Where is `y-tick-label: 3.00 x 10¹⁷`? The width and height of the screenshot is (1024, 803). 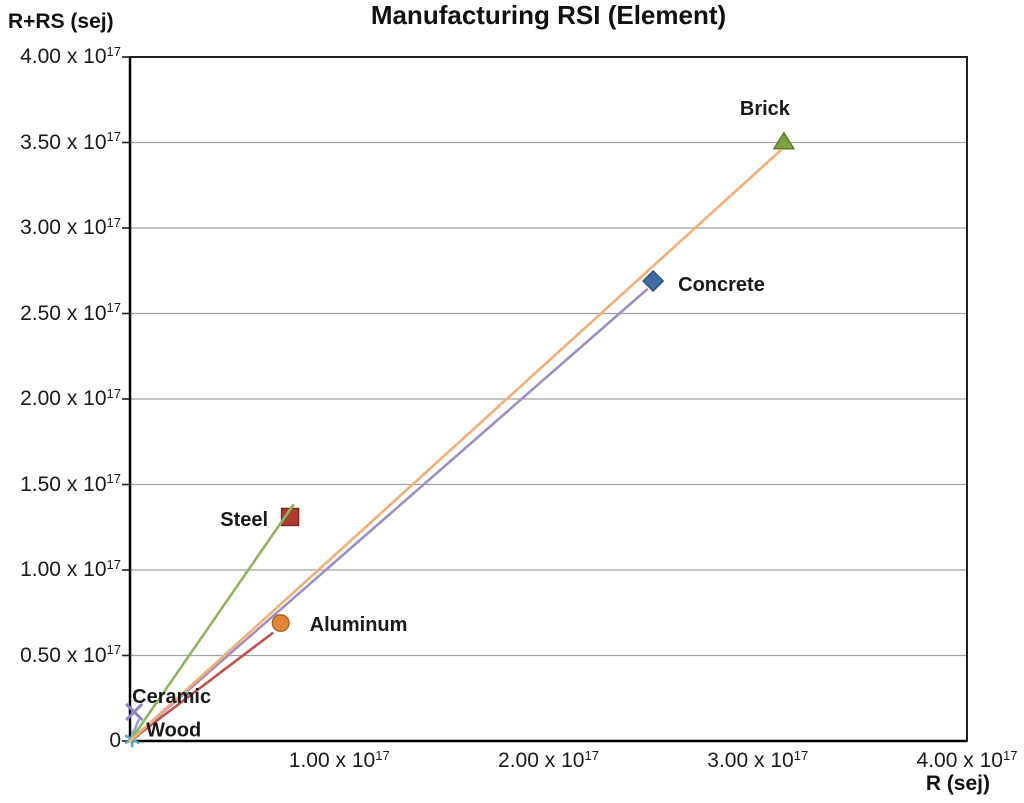
y-tick-label: 3.00 x 10¹⁷ is located at coordinates (70, 226).